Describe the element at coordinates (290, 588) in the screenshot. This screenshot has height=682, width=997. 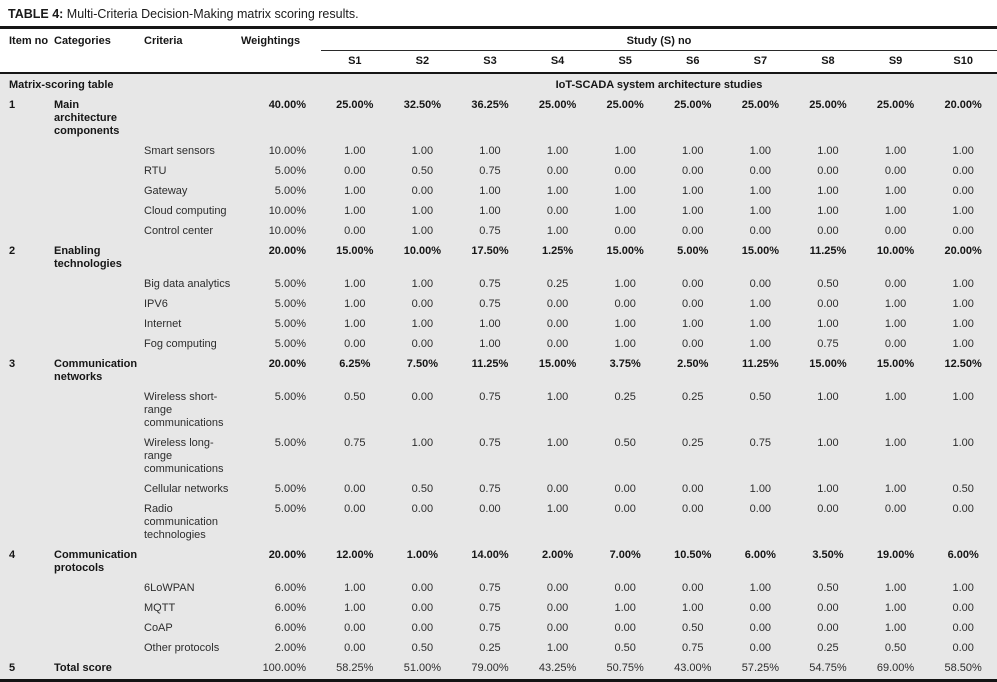
I see `cell-weighting: 6.00%` at that location.